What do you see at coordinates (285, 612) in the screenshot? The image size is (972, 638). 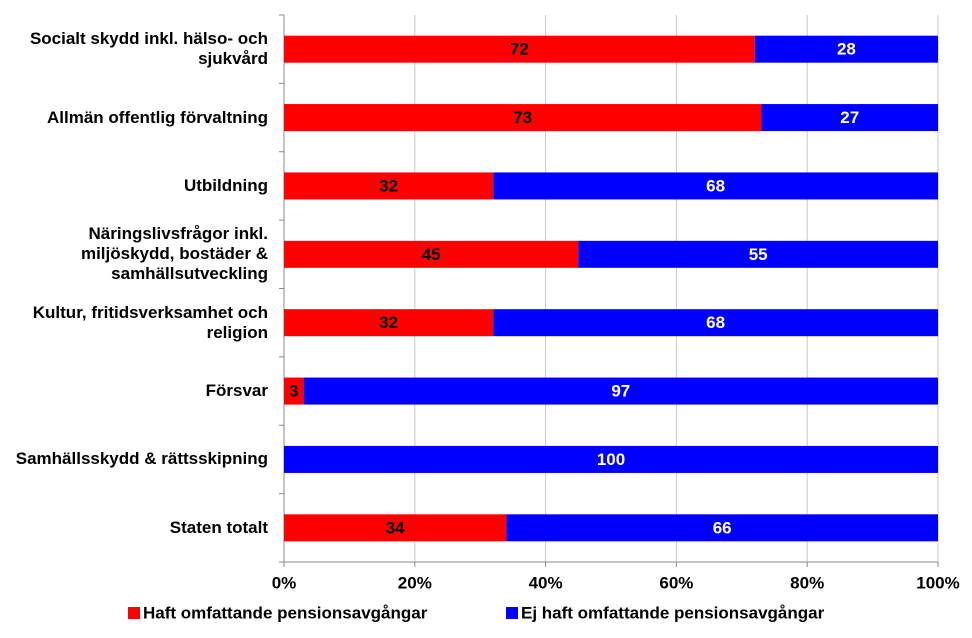 I see `legend-label: Haft omfattande pensionsavgångar` at bounding box center [285, 612].